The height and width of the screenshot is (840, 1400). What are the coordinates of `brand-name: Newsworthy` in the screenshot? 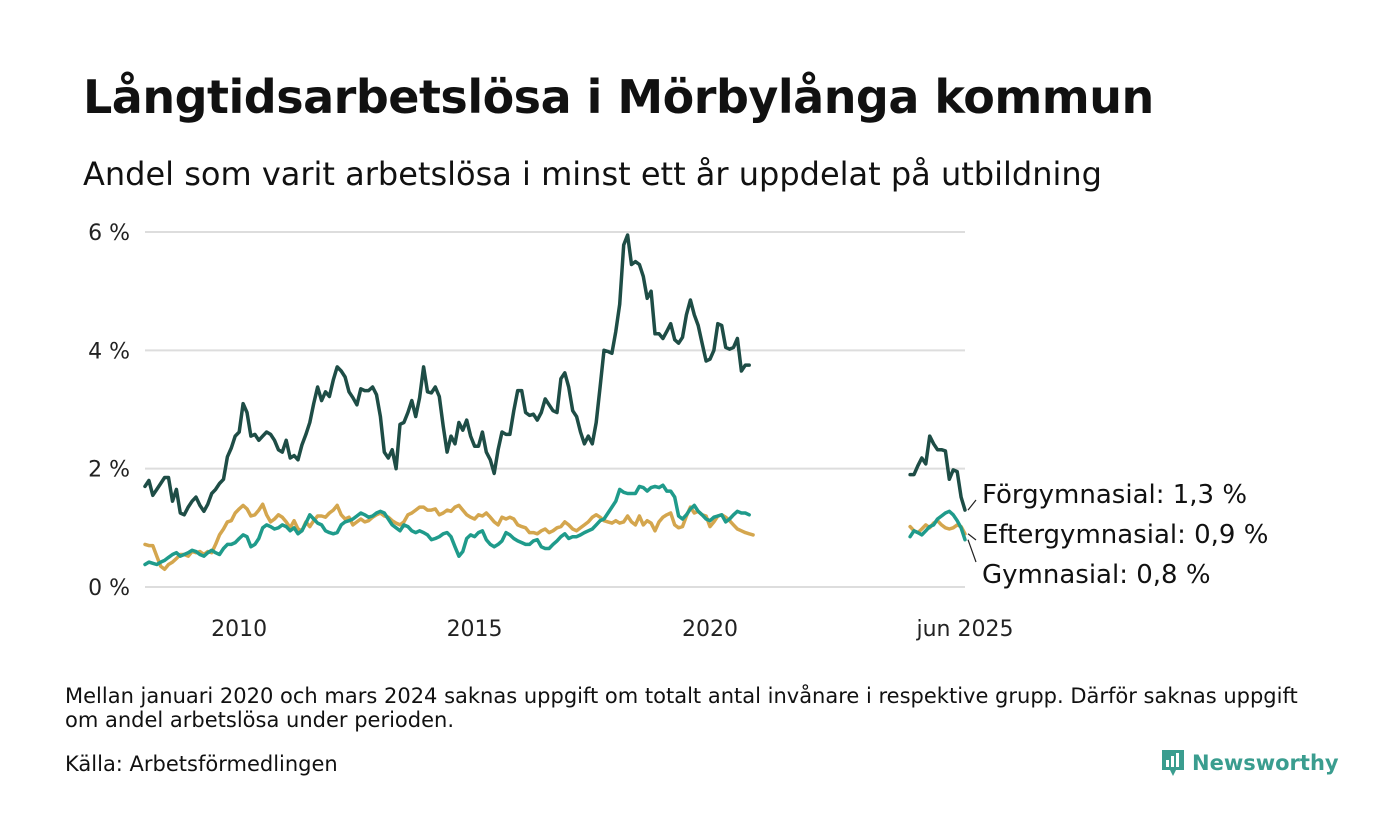 It's located at (1265, 763).